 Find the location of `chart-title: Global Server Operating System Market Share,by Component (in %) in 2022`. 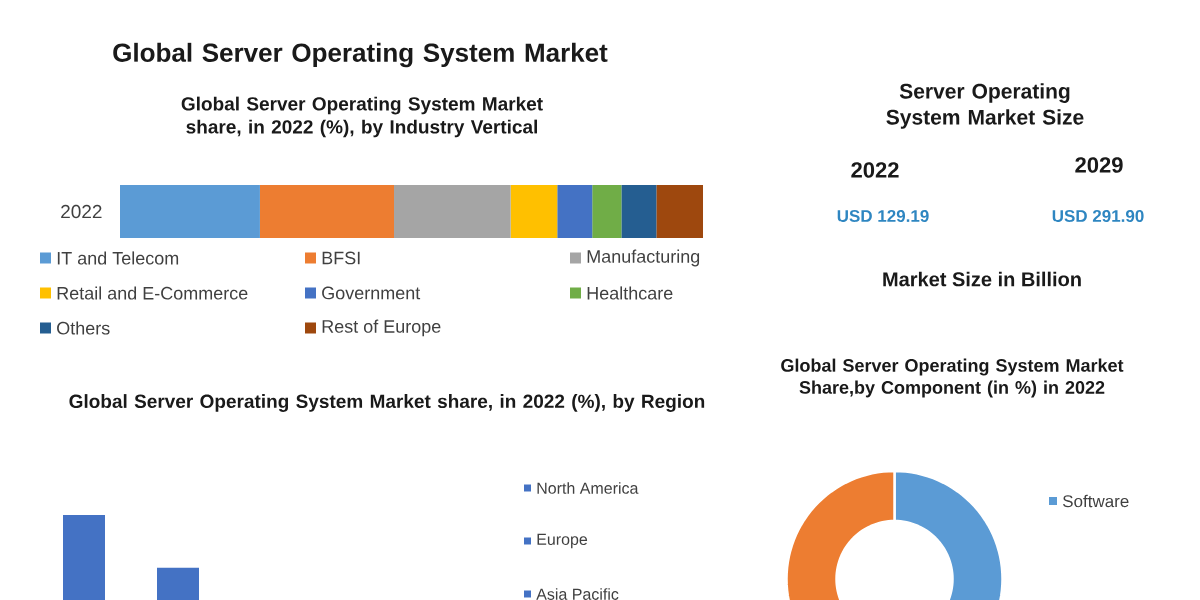

chart-title: Global Server Operating System Market Share,by Component (in %) in 2022 is located at coordinates (952, 378).